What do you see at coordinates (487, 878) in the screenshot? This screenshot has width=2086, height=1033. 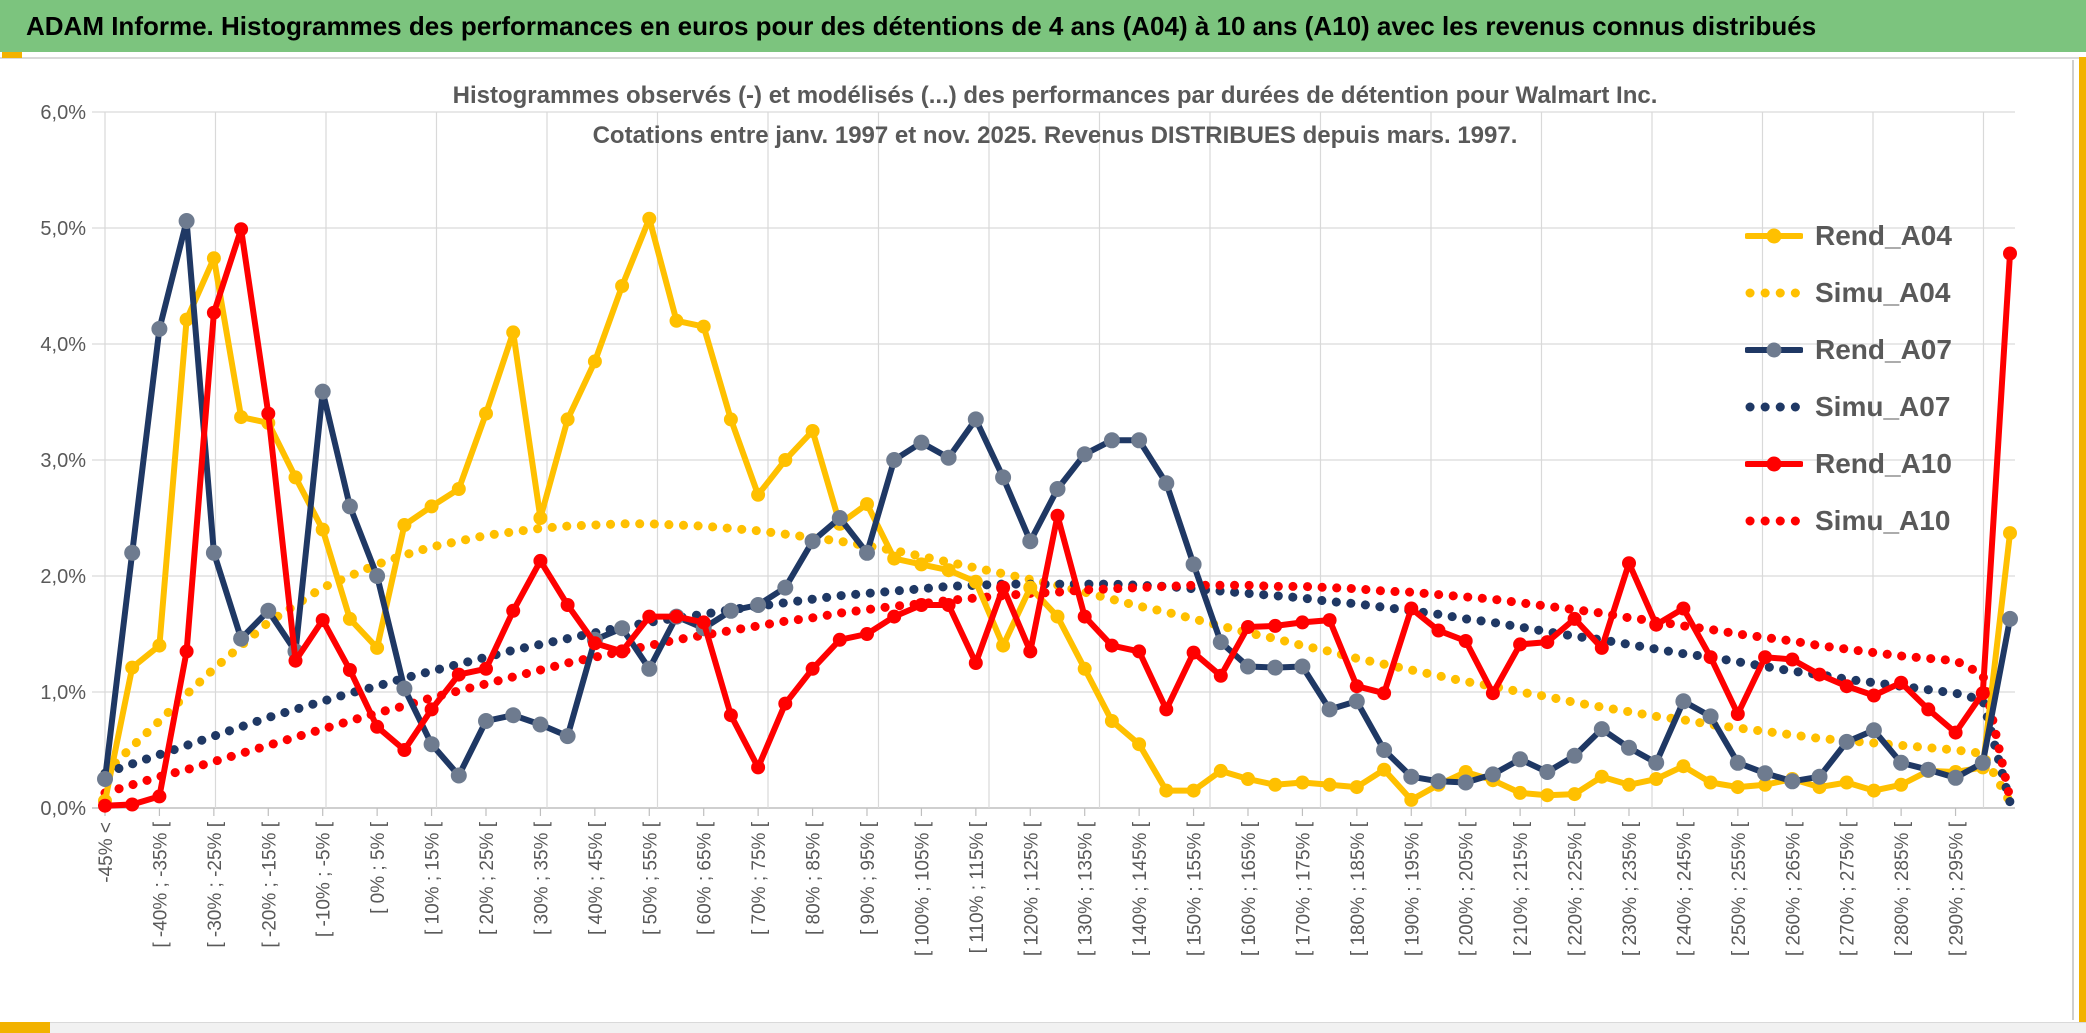 I see `x-axis-tick-label: [ 20% ; 25% [` at bounding box center [487, 878].